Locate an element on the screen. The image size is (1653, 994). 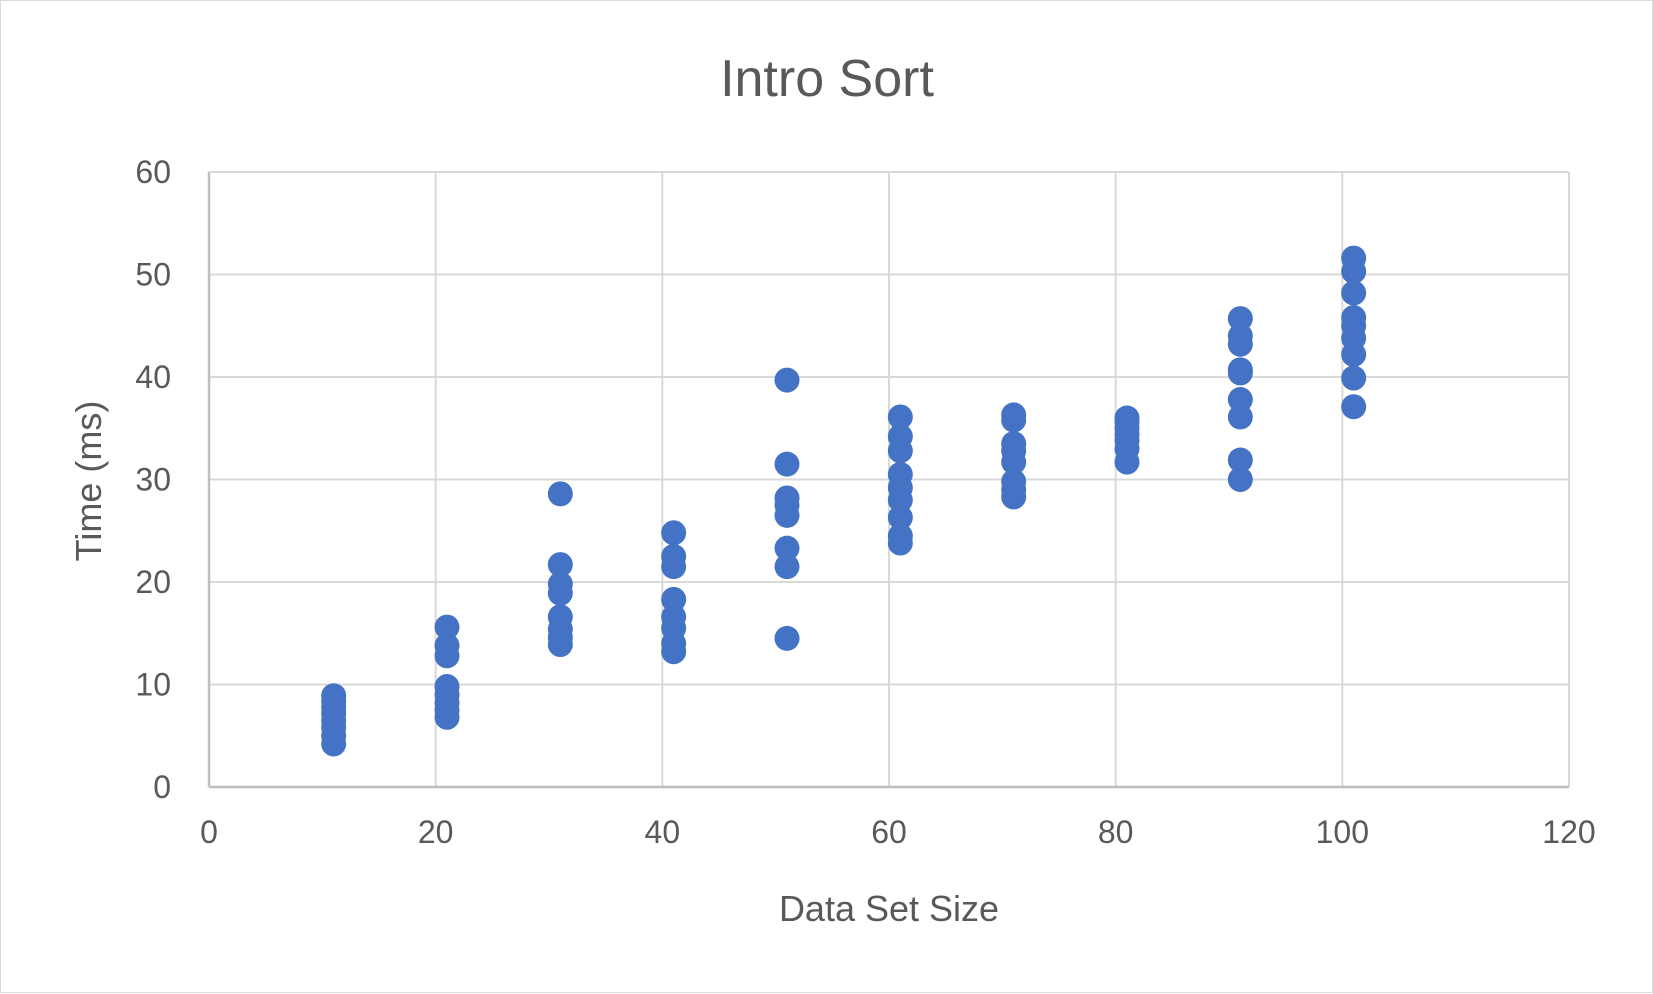
y-tick-label: 10 is located at coordinates (153, 685).